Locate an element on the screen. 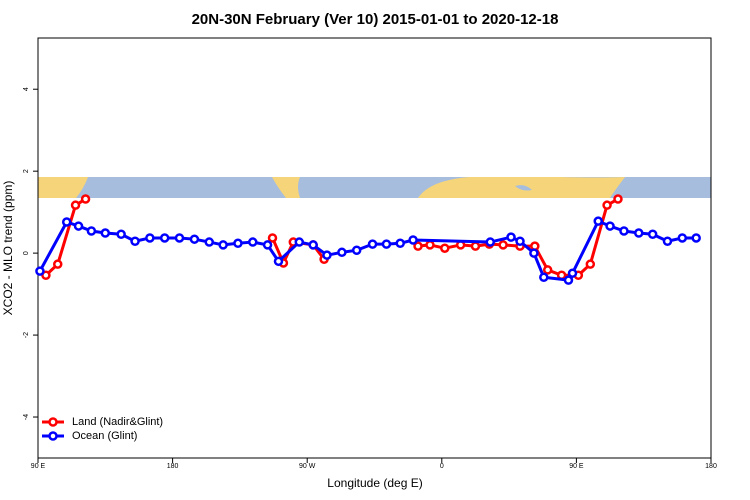 The image size is (750, 500). y-tick-label: -2 is located at coordinates (26, 335).